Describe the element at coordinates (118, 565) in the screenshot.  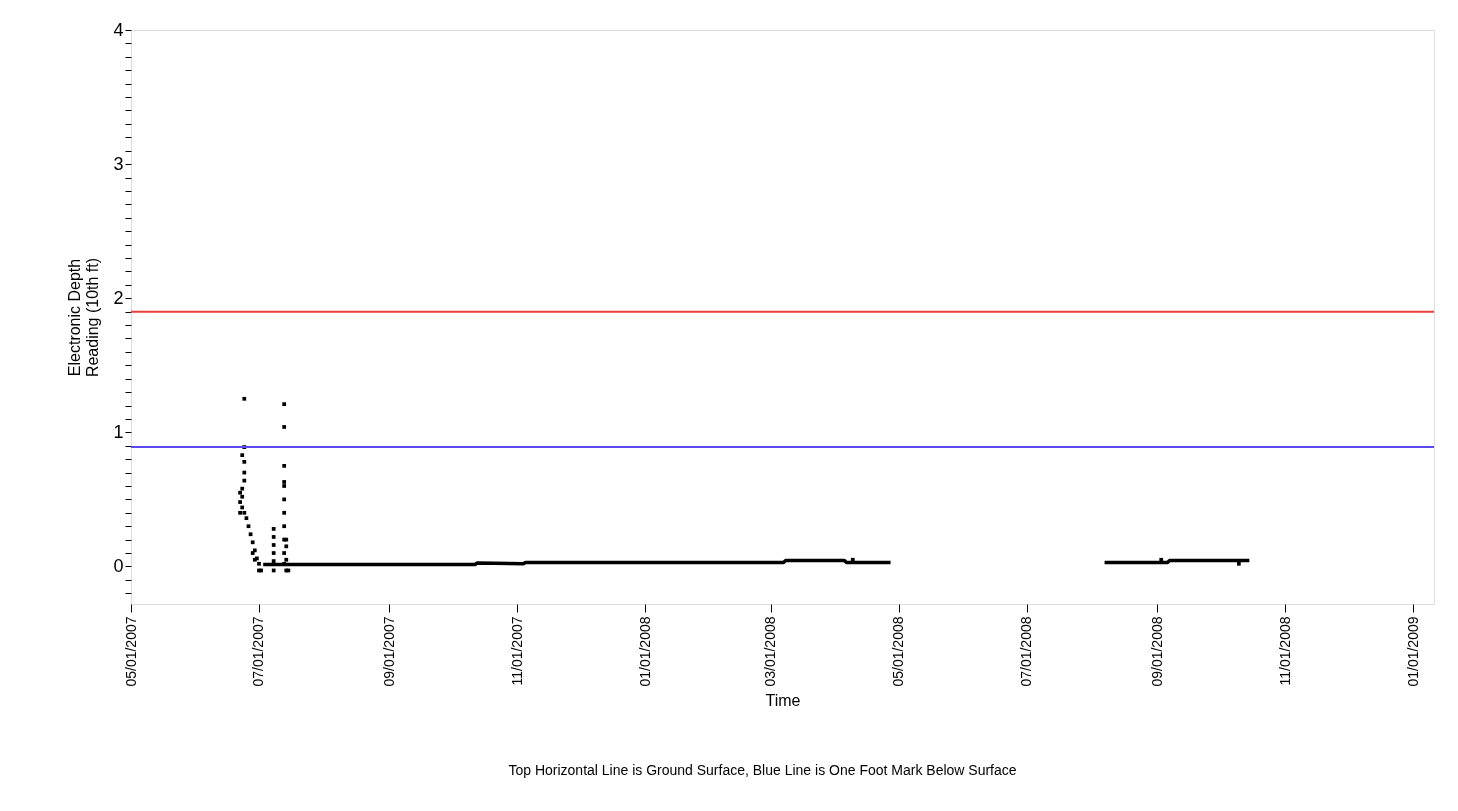
I see `y-tick-label: 0` at that location.